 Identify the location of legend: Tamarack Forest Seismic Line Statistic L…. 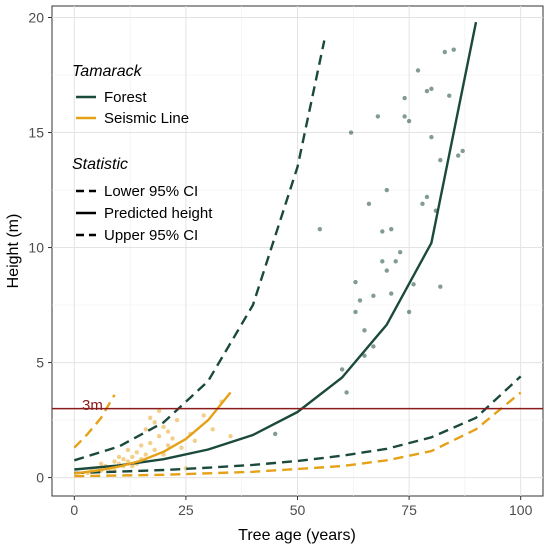
(142, 153).